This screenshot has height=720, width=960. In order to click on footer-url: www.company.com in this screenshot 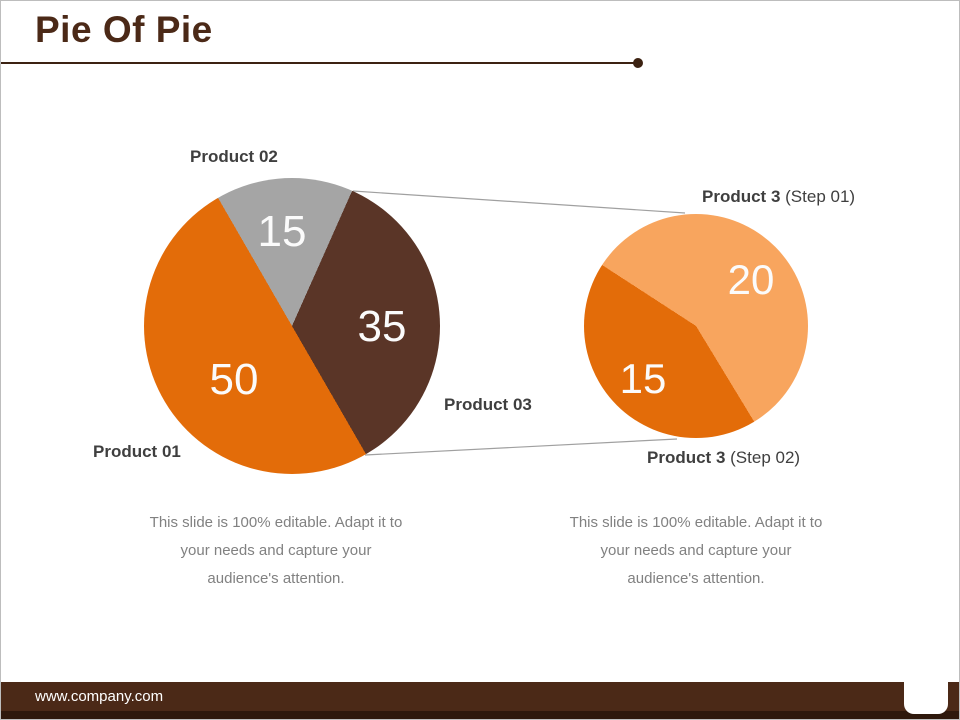, I will do `click(99, 696)`.